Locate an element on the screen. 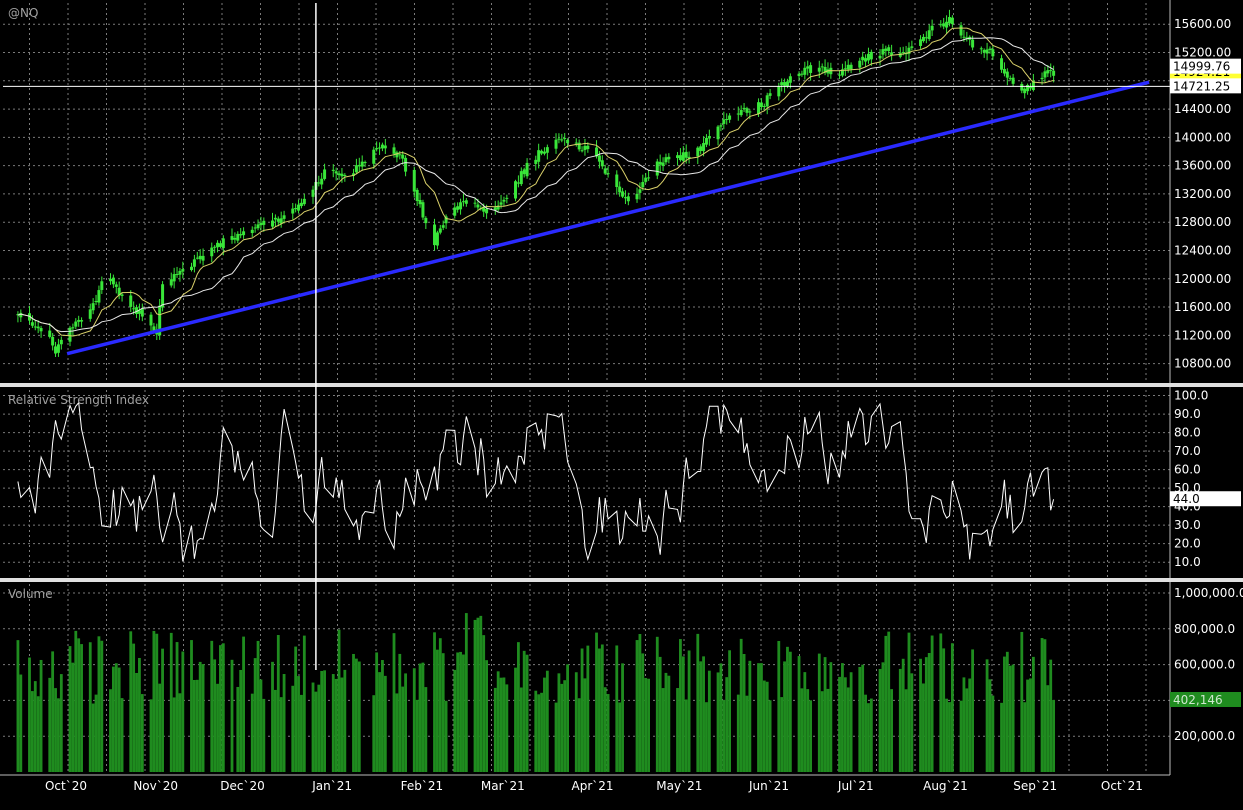 The height and width of the screenshot is (810, 1243). price-tick-label: 12400.00 is located at coordinates (1202, 250).